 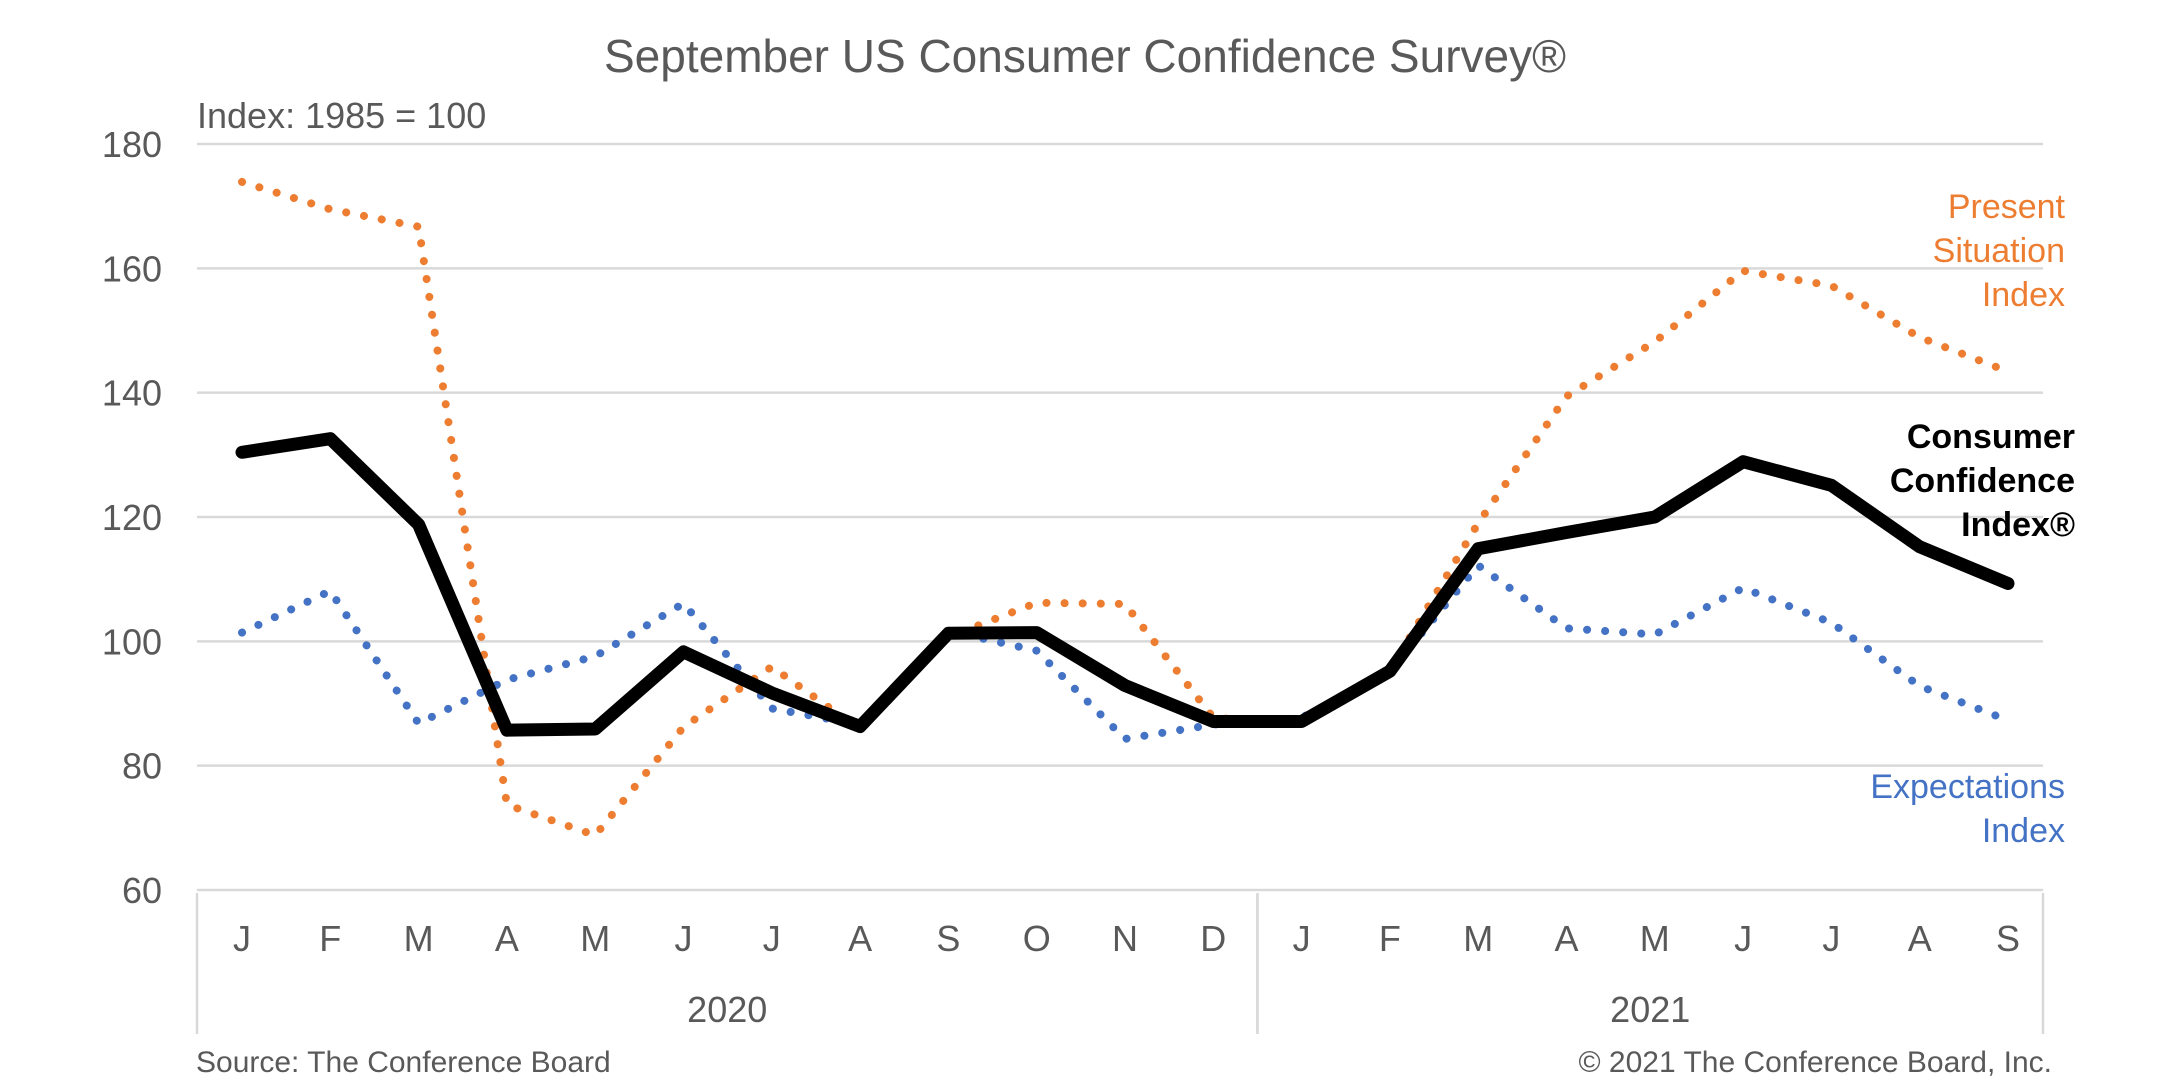 What do you see at coordinates (1815, 1062) in the screenshot?
I see `copyright-note: © 2021 The Conference Board, Inc.` at bounding box center [1815, 1062].